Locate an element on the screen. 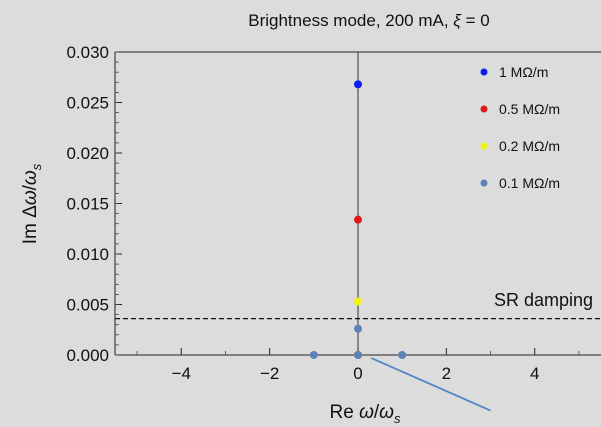 The height and width of the screenshot is (427, 601). y-tick-label: 0.030 is located at coordinates (87, 52).